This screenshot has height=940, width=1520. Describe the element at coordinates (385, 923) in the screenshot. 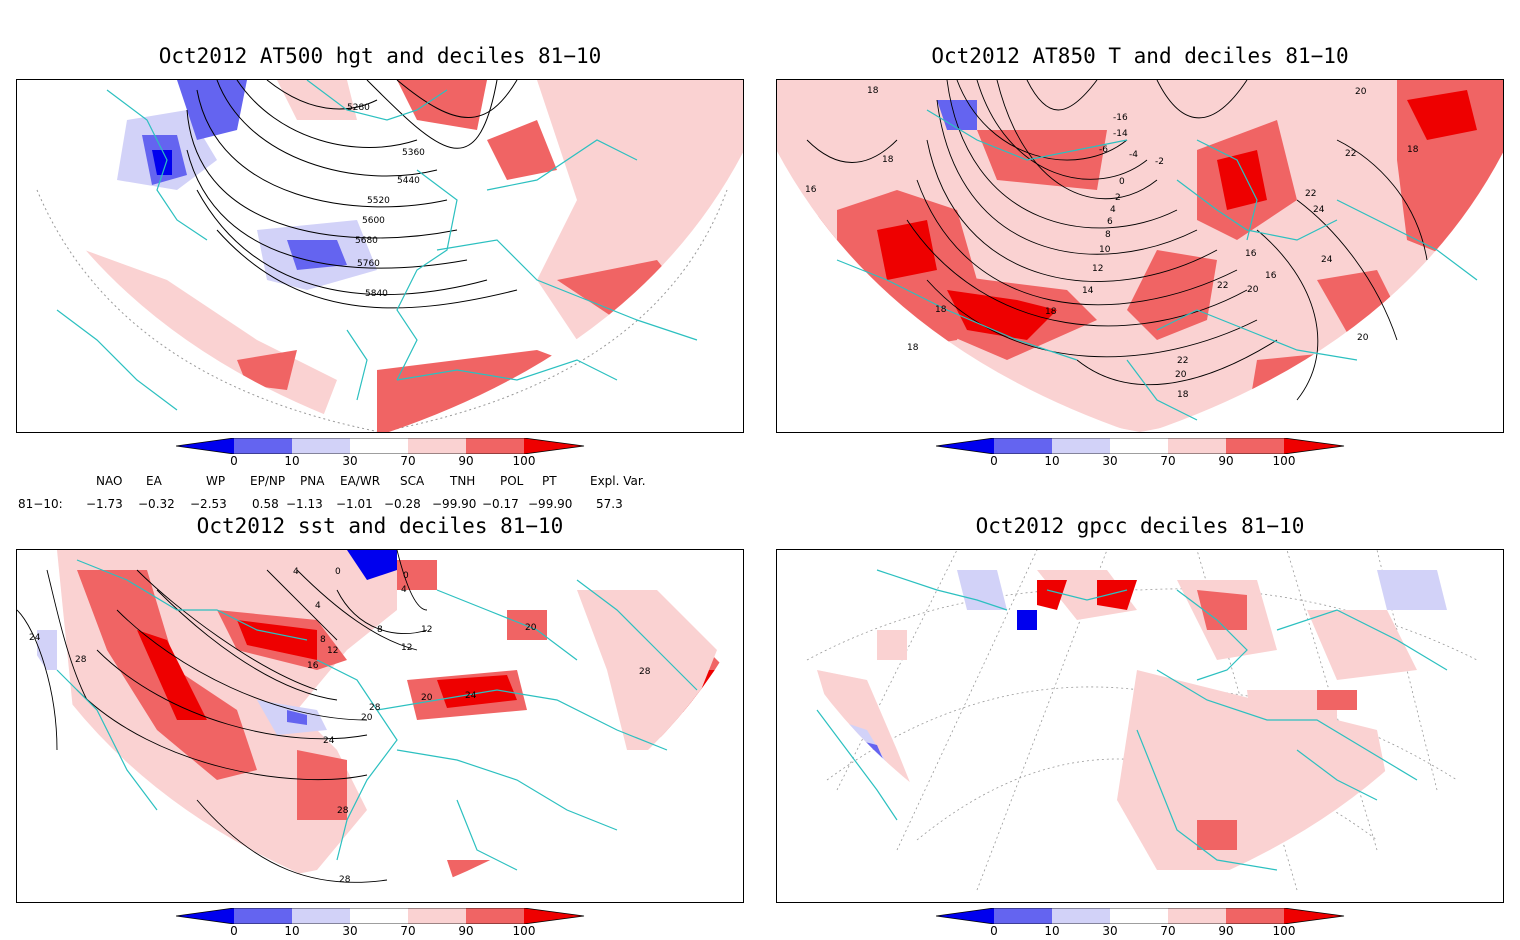

I see `colorbar-sst: 0 10 30 70 90 100` at that location.